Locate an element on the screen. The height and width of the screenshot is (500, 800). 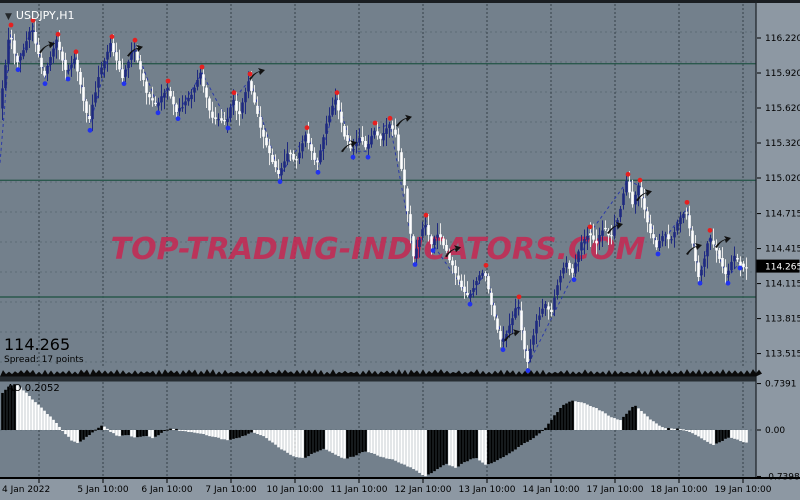
panel-separator is located at coordinates (378, 379).